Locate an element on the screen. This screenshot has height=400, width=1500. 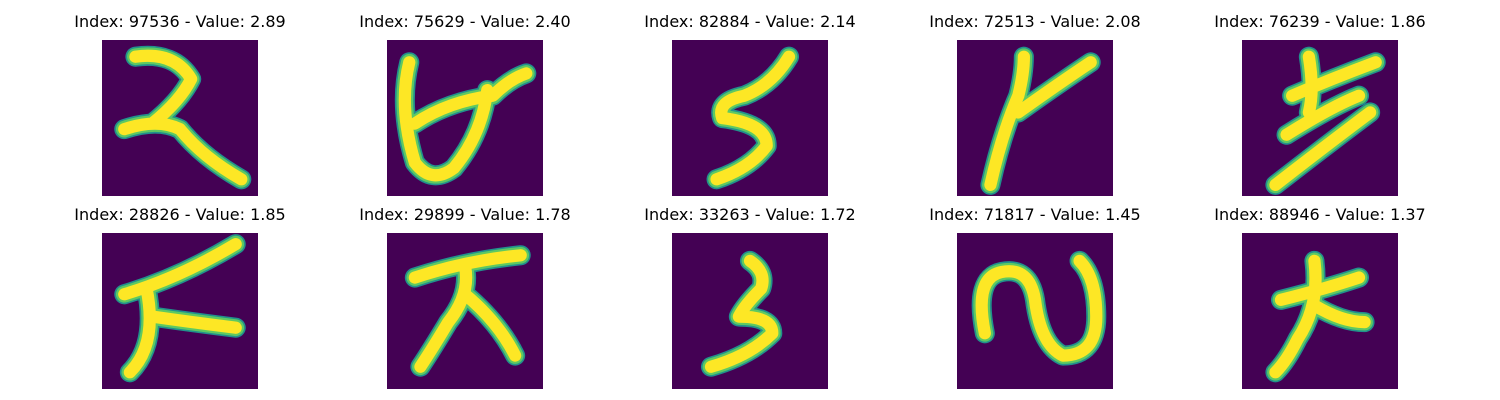
panel-2: Index: 75629 - Value: 2.40 is located at coordinates (465, 107).